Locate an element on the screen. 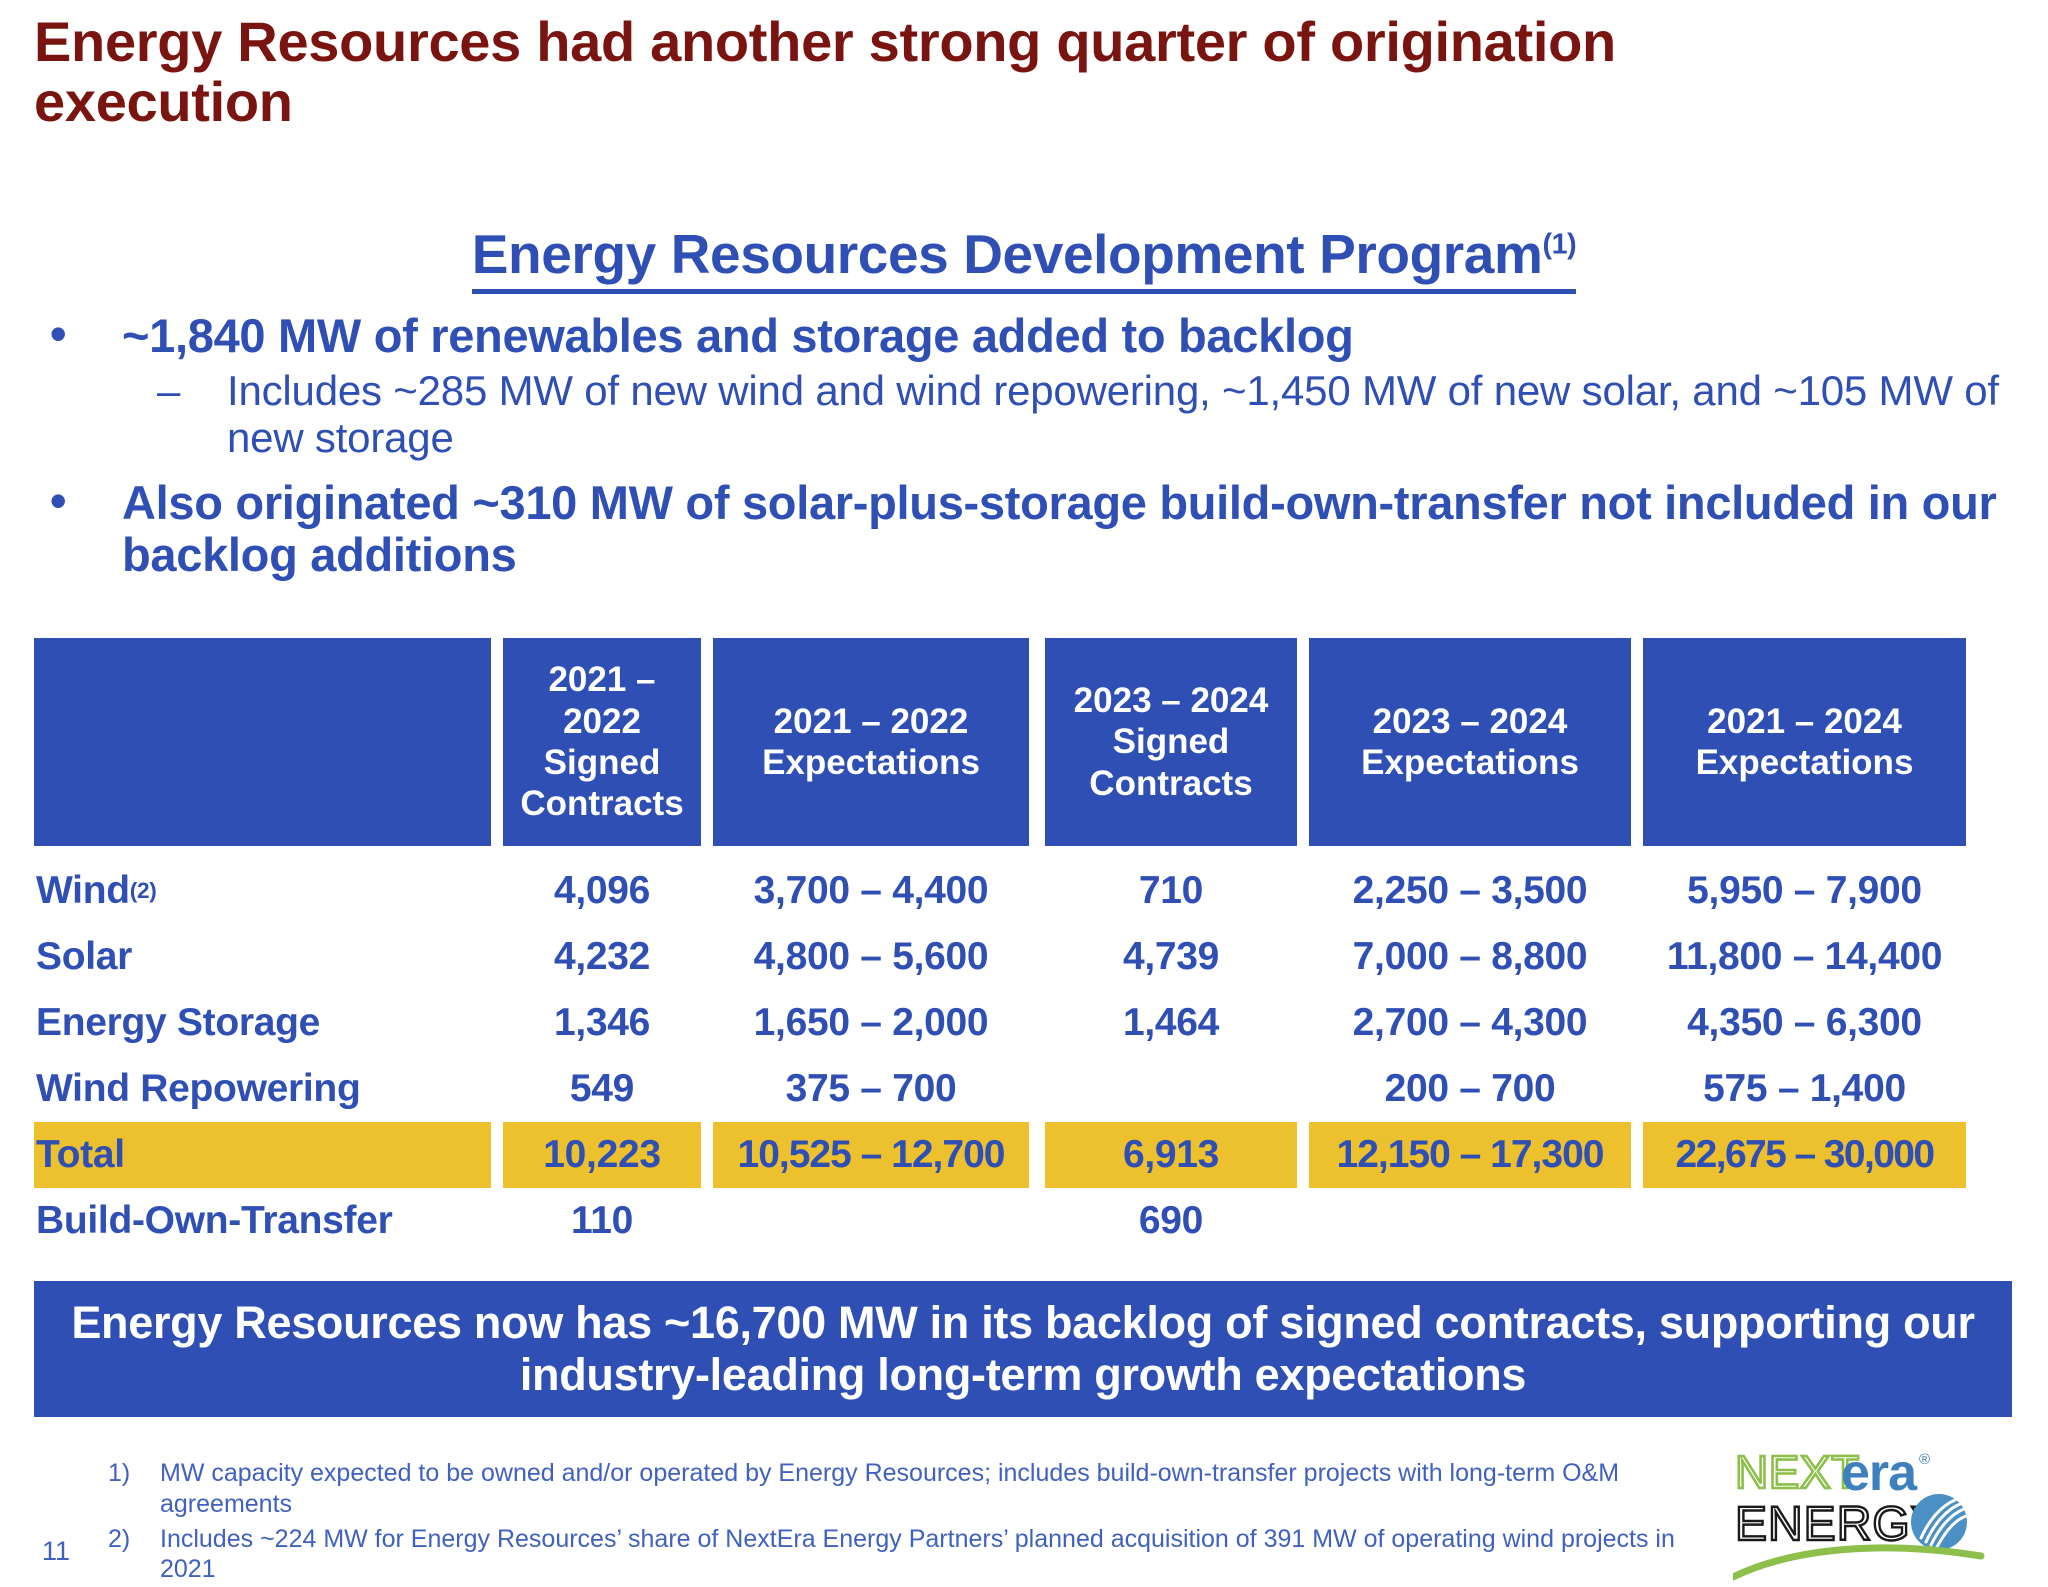 The width and height of the screenshot is (2048, 1587). footnote-number: 1) is located at coordinates (119, 1473).